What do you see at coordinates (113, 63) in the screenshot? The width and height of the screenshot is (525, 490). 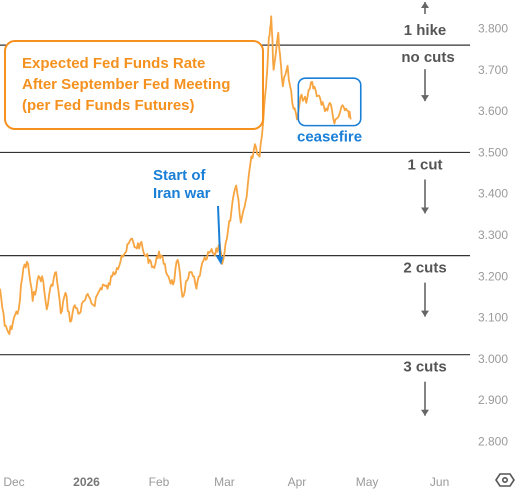 I see `chart-title-line: Expected Fed Funds Rate` at bounding box center [113, 63].